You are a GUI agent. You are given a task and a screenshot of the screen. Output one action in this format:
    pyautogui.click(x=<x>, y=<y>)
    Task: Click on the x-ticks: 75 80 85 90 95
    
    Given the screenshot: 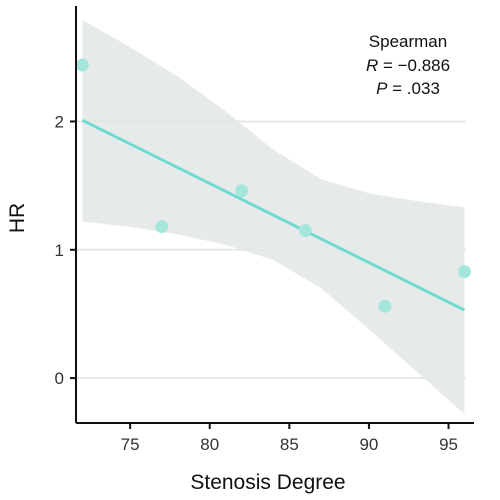 What is the action you would take?
    pyautogui.click(x=289, y=438)
    